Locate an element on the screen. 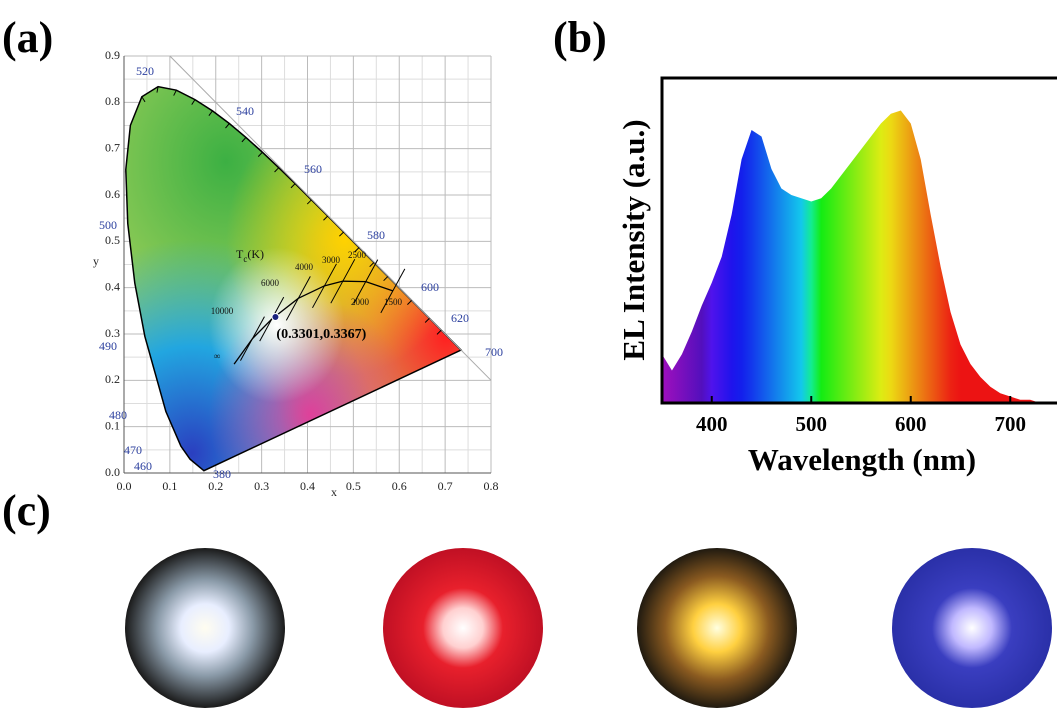 The height and width of the screenshot is (715, 1057). y-tick-label: 0.2 is located at coordinates (112, 379).